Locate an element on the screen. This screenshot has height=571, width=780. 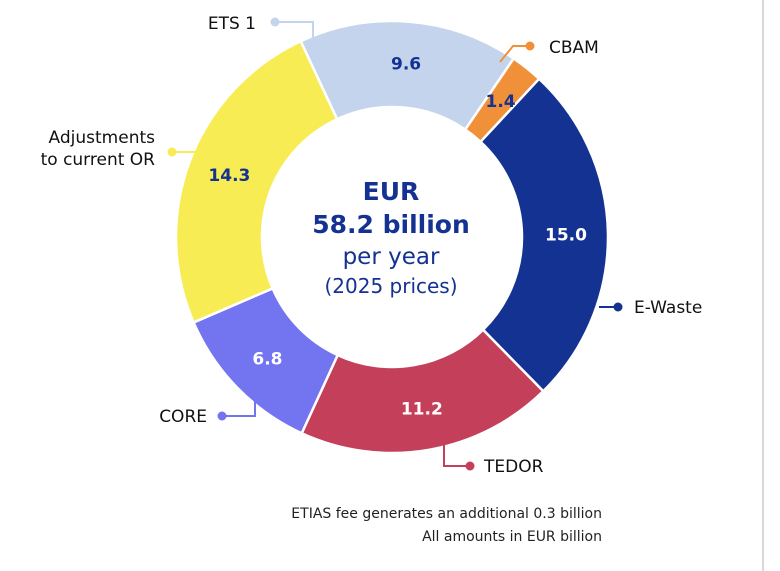
value-label-e-waste: 15.0 is located at coordinates (566, 236).